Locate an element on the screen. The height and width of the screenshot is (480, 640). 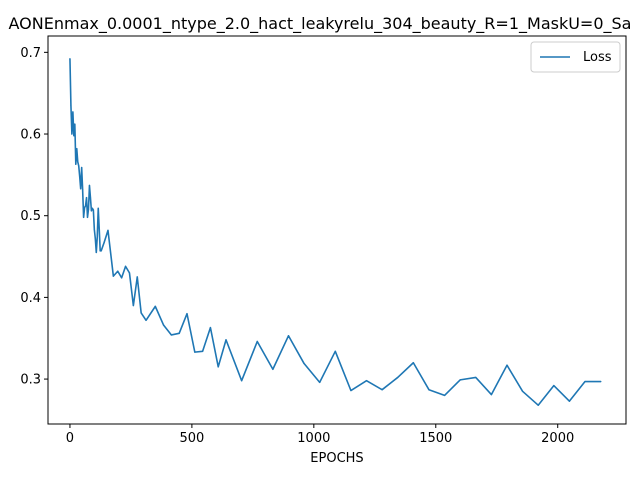
y-tick-label: 0.3 is located at coordinates (30, 380).